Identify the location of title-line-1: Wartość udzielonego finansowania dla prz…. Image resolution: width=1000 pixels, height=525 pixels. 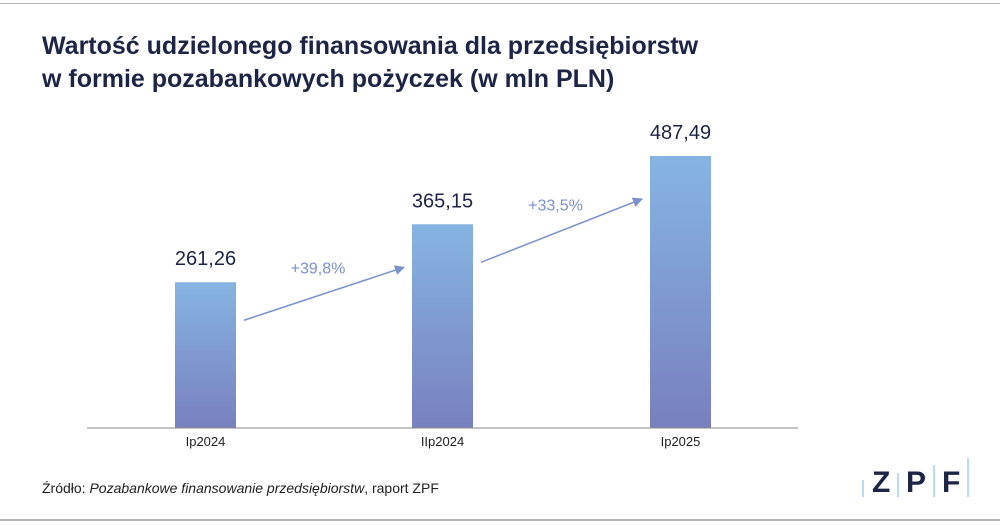
(370, 46).